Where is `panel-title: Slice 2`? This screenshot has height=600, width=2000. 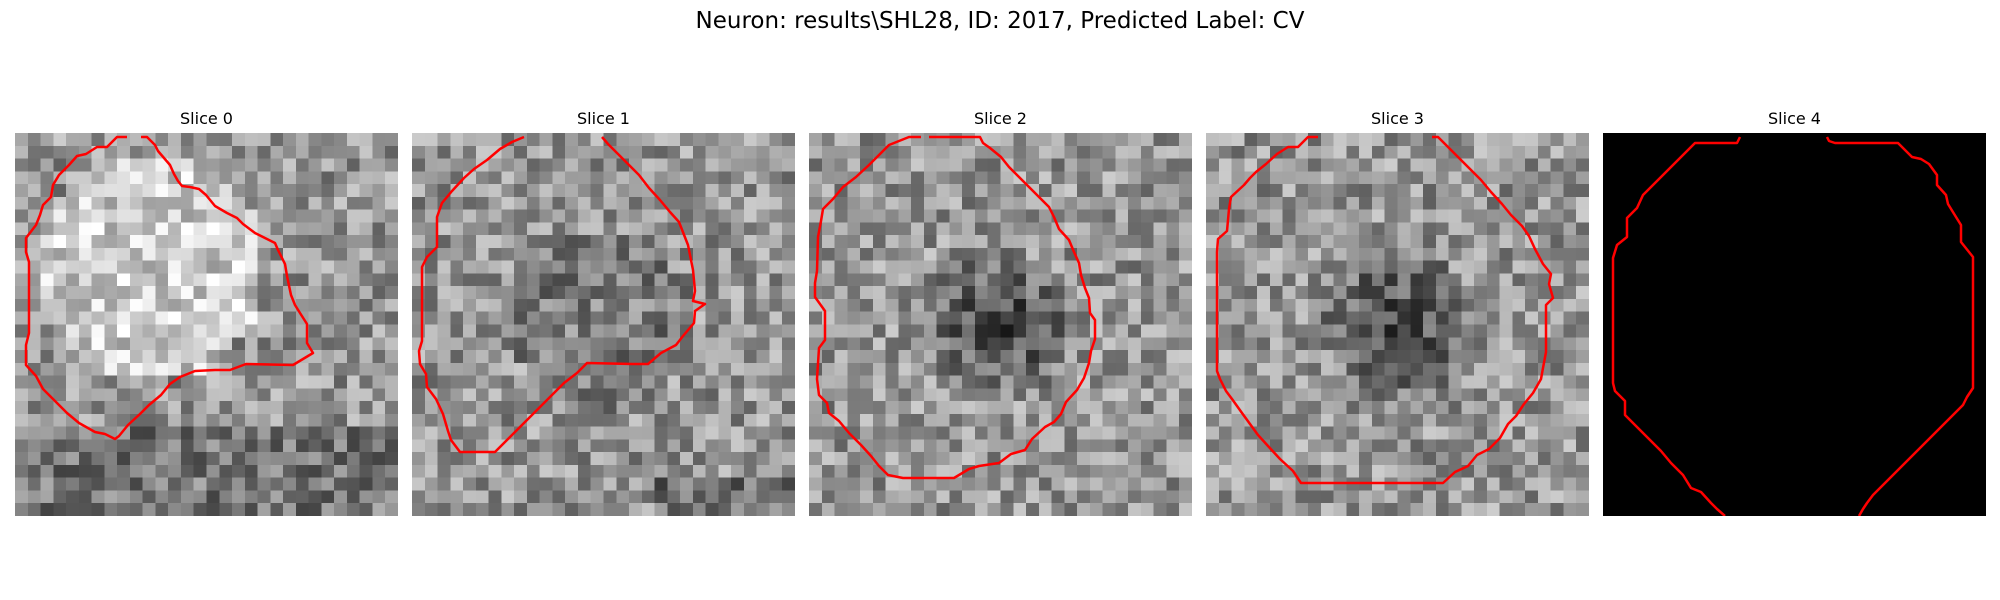 panel-title: Slice 2 is located at coordinates (1000, 119).